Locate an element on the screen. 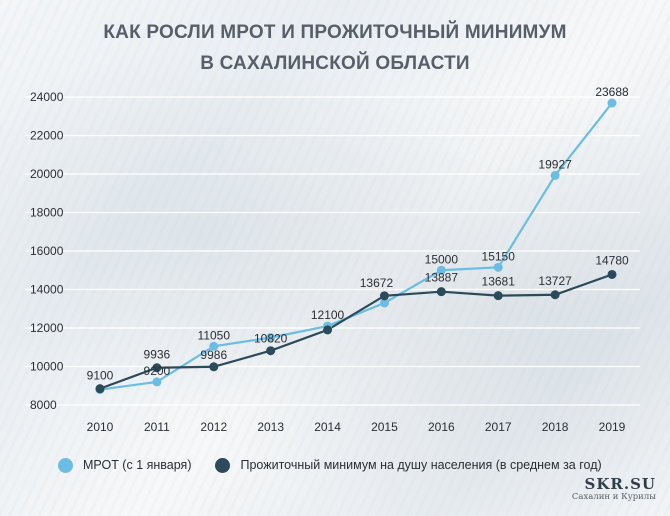  y-tick-label: 16000 is located at coordinates (47, 251).